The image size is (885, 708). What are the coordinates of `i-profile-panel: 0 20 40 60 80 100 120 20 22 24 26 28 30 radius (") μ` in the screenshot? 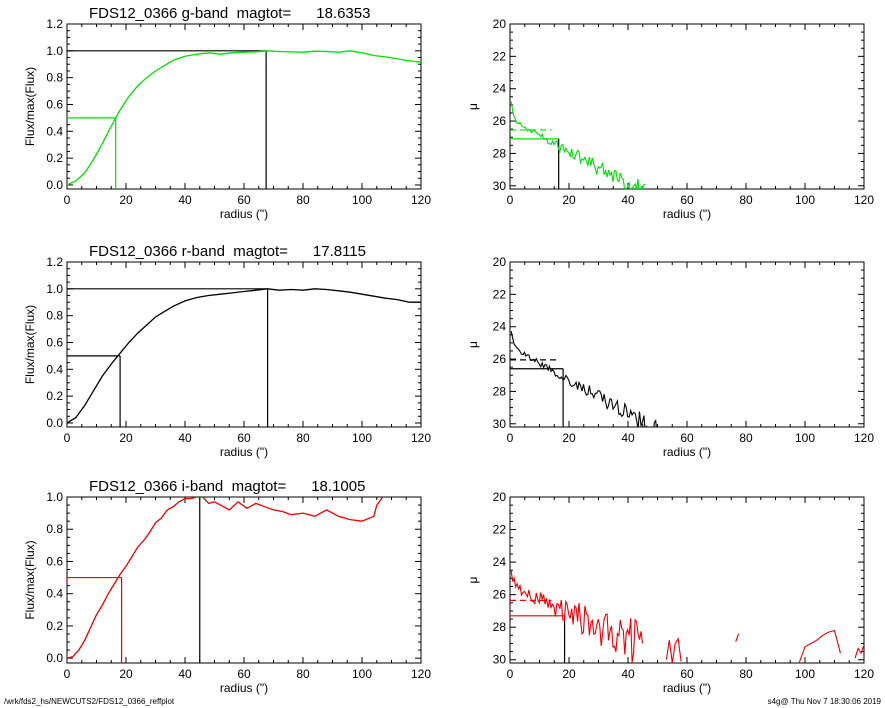 It's located at (670, 592).